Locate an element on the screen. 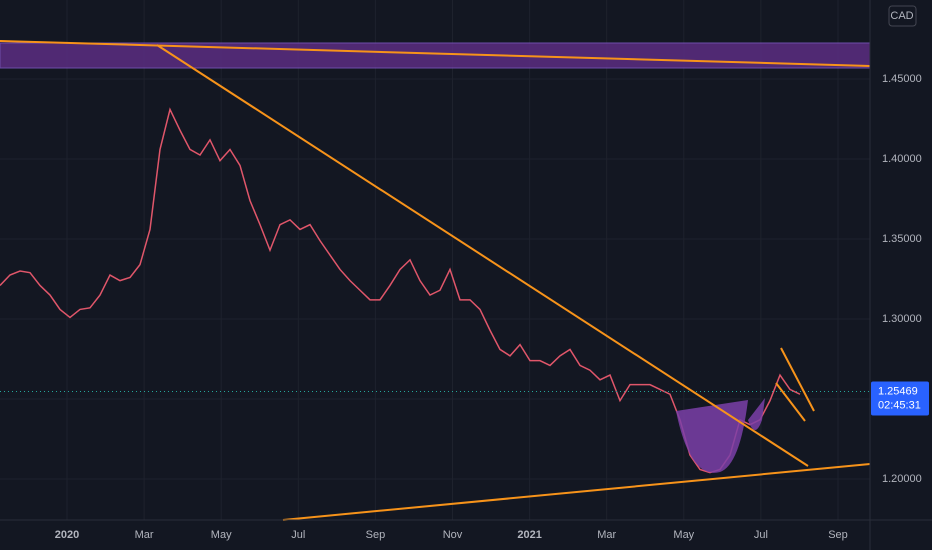 The image size is (932, 550). currency: CAD is located at coordinates (901, 16).